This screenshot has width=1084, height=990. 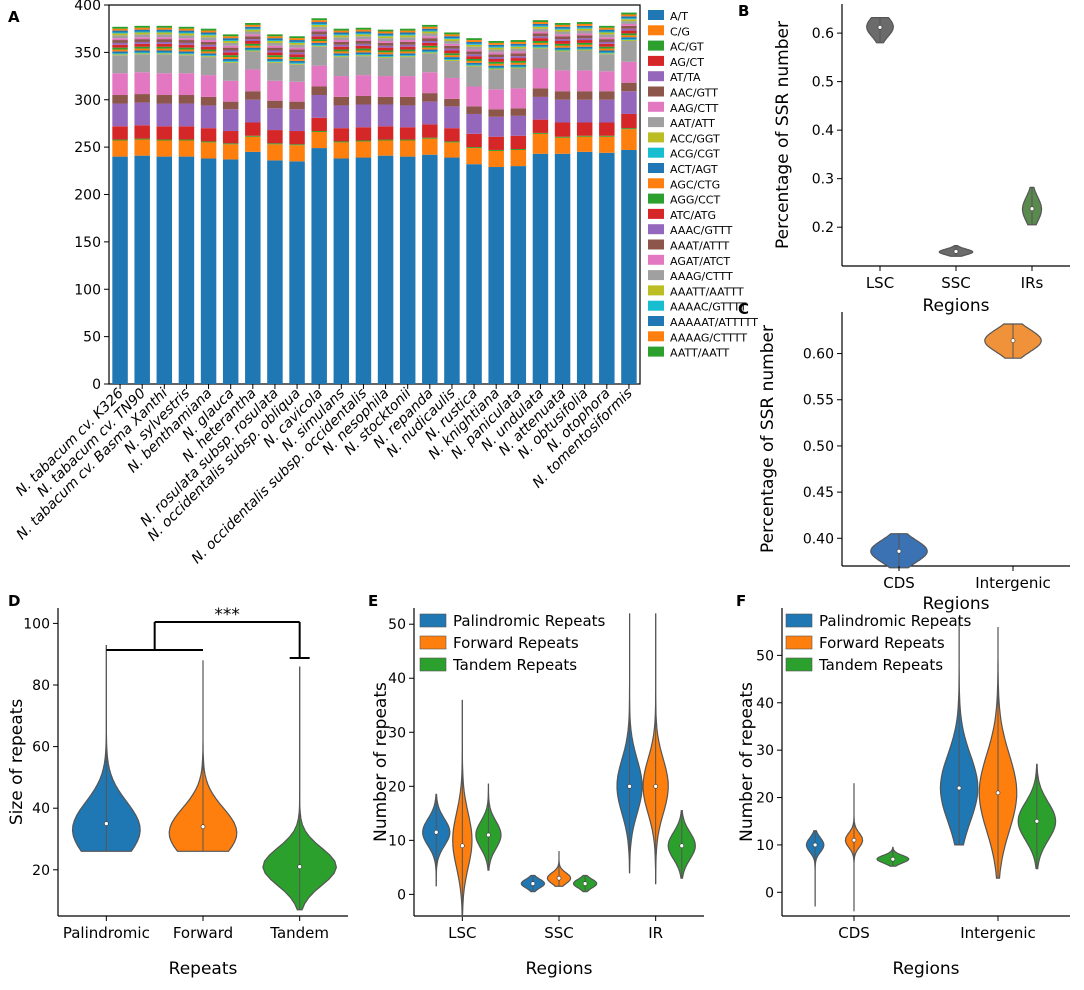 What do you see at coordinates (956, 283) in the screenshot?
I see `panel-b-xtick-label: SSC` at bounding box center [956, 283].